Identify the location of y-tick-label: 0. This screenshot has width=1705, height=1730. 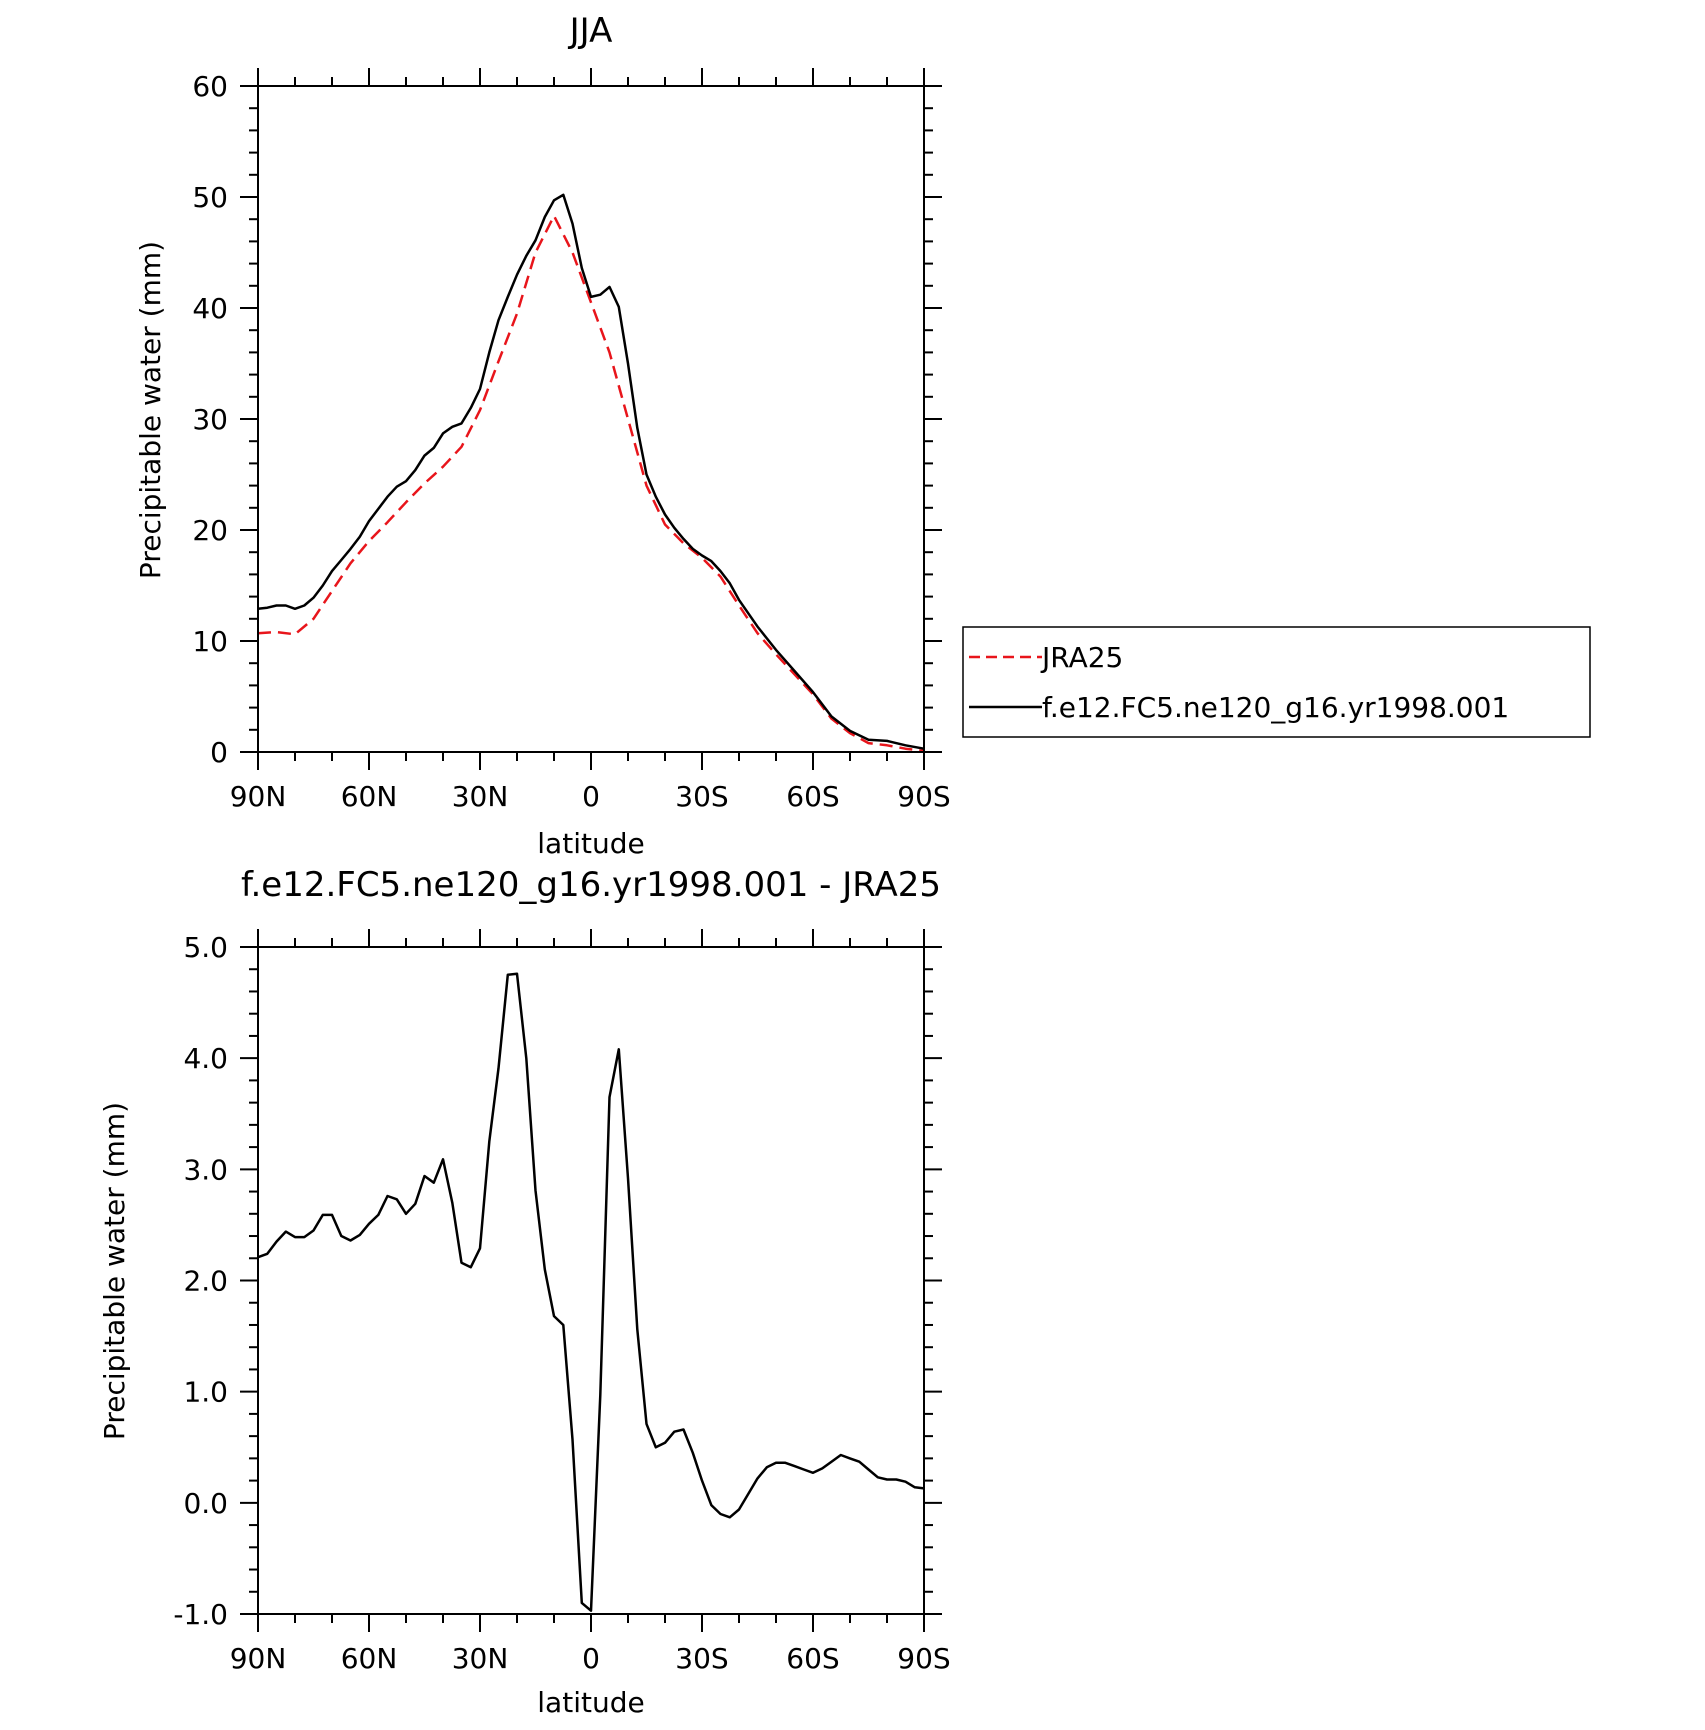
(219, 752).